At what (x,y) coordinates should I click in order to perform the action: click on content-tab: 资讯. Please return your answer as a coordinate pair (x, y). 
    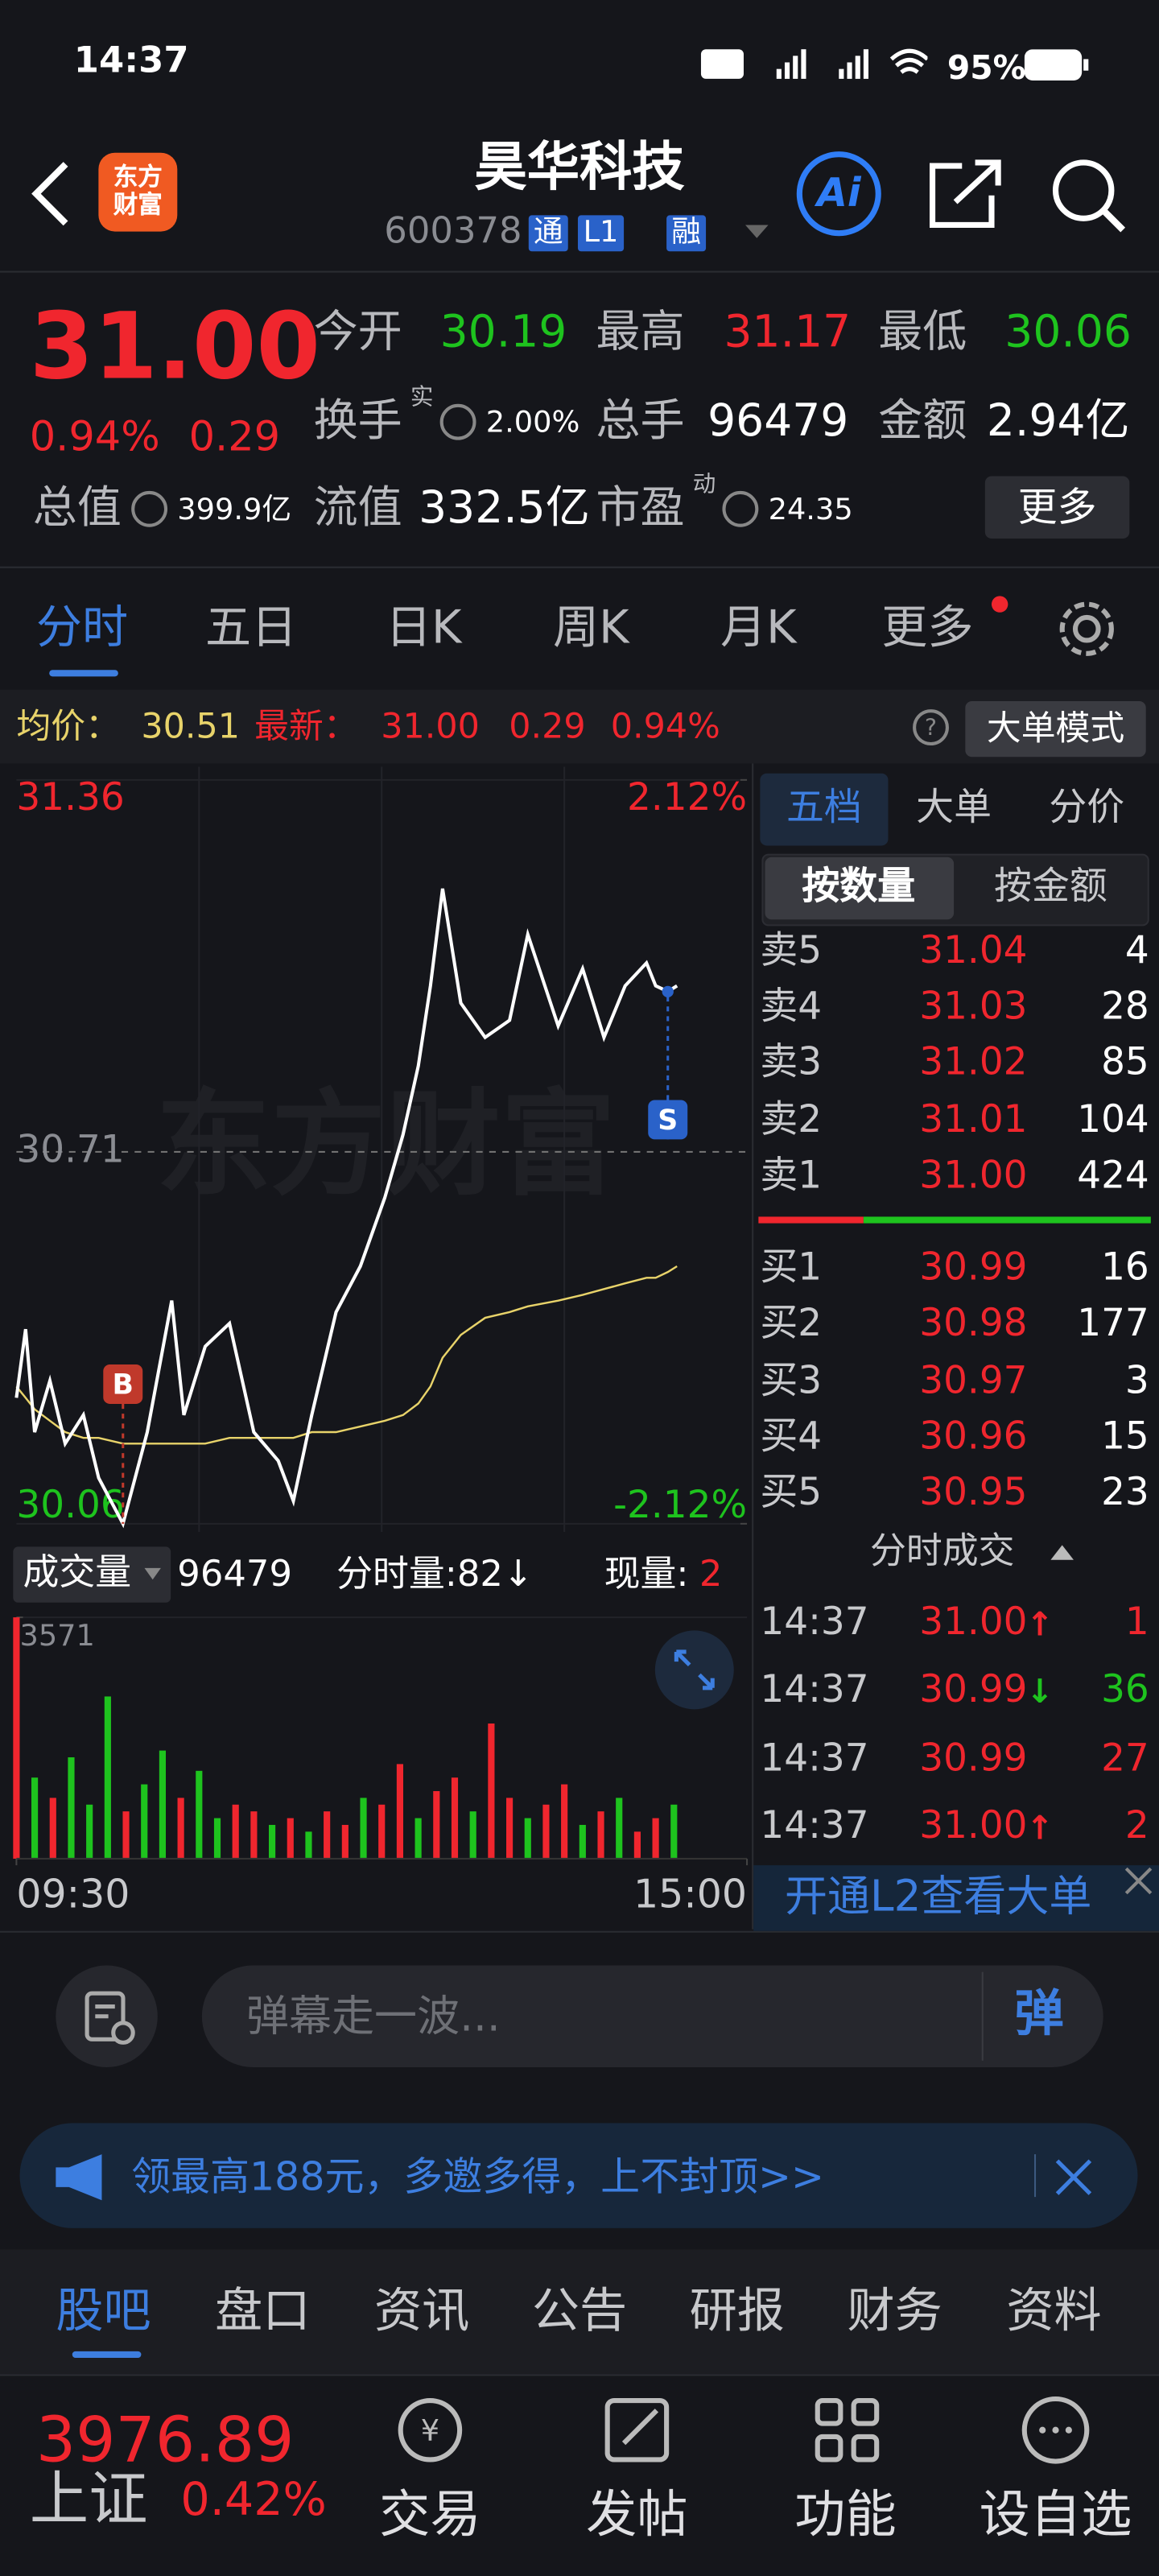
    Looking at the image, I should click on (422, 2310).